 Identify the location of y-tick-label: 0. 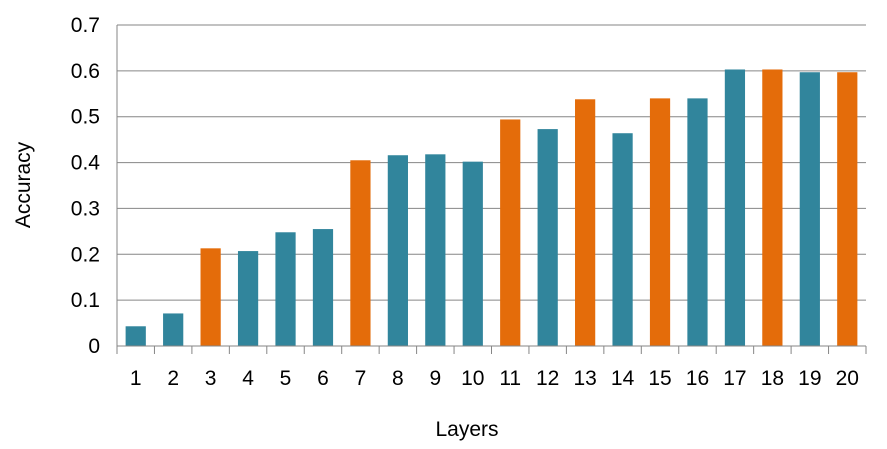
(94, 346).